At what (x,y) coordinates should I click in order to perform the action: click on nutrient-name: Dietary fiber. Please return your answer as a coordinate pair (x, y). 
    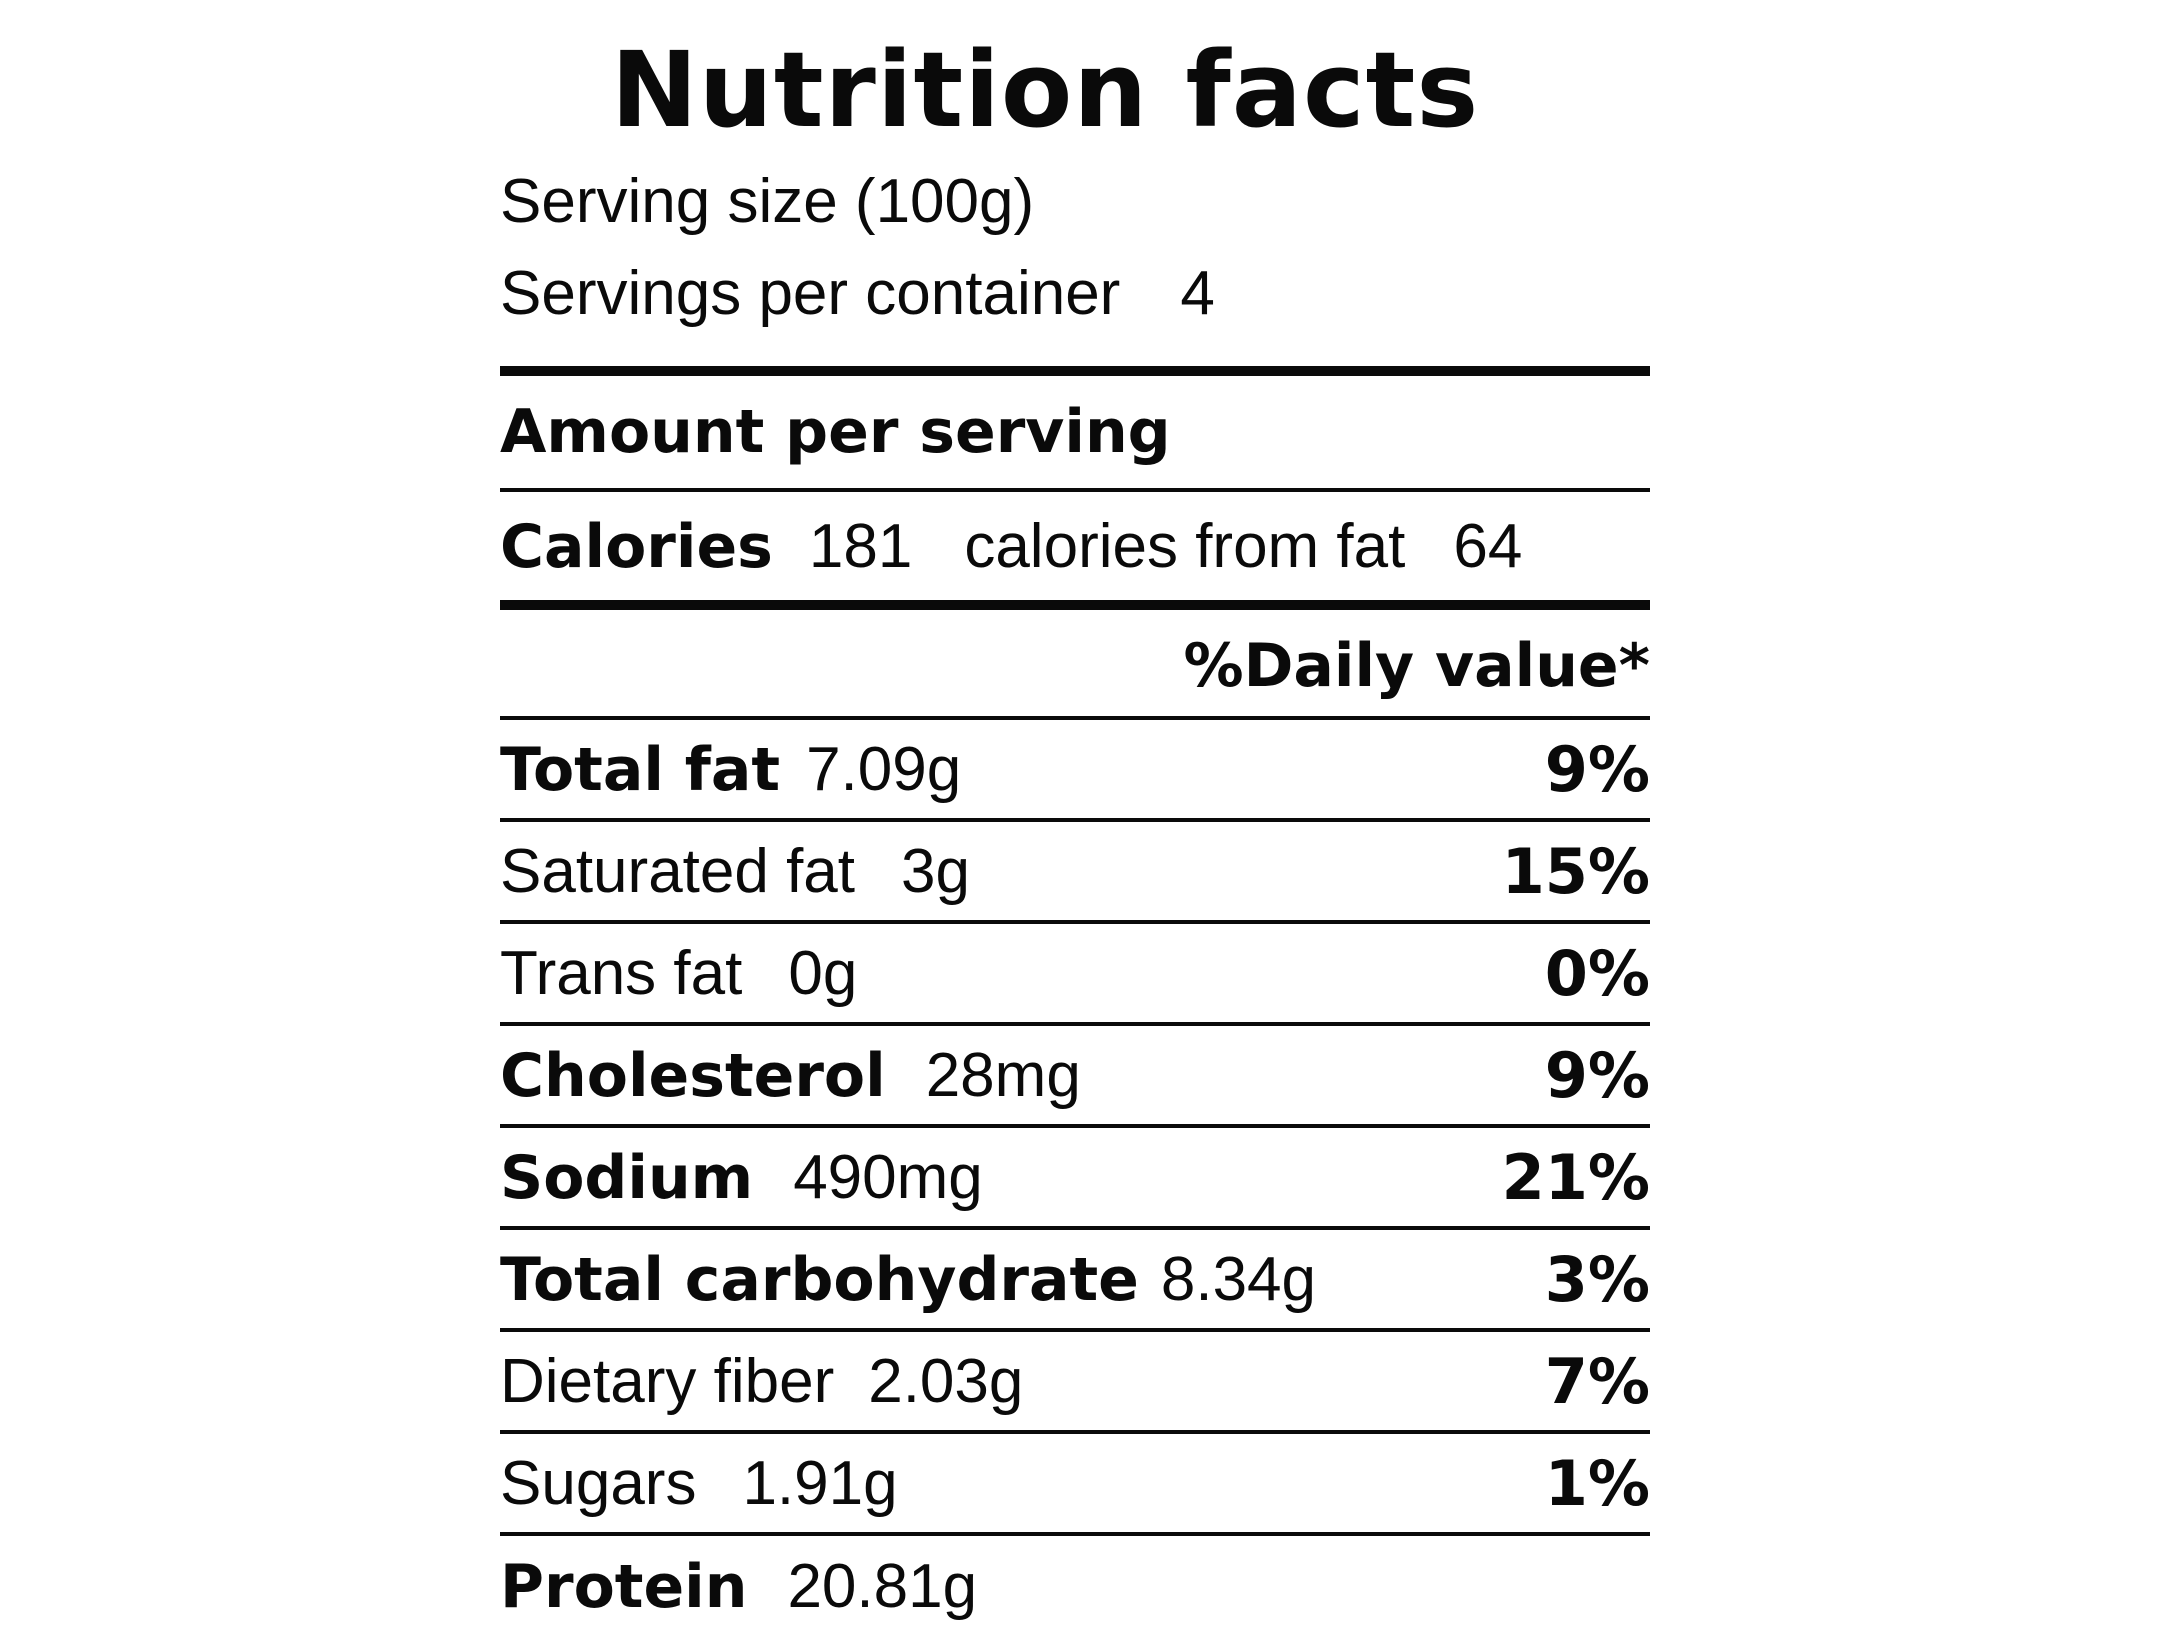
    Looking at the image, I should click on (667, 1381).